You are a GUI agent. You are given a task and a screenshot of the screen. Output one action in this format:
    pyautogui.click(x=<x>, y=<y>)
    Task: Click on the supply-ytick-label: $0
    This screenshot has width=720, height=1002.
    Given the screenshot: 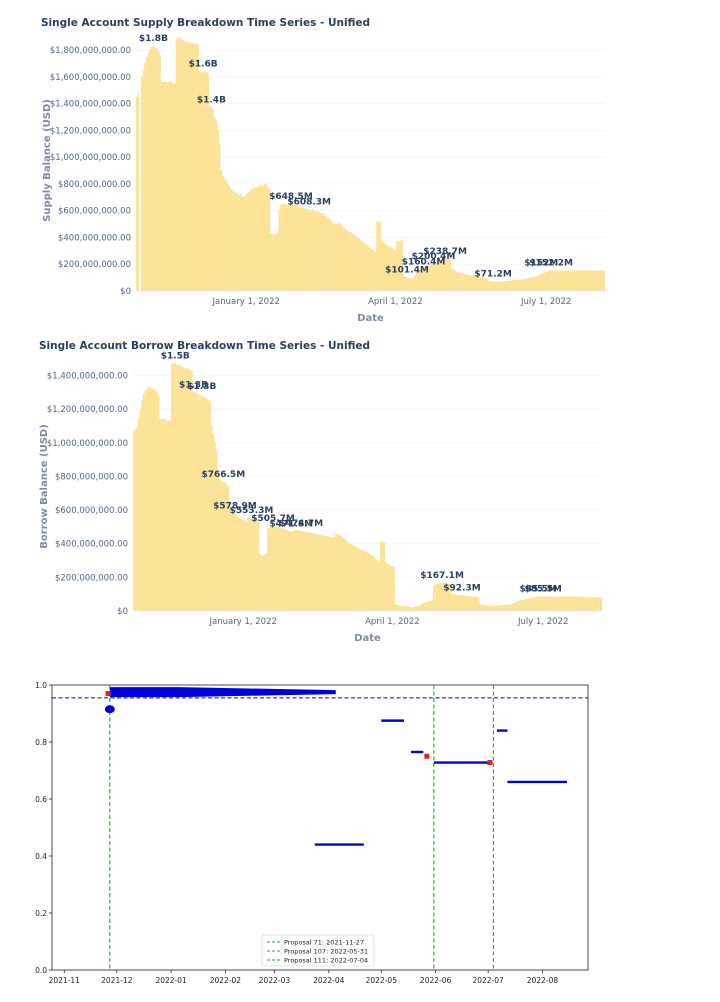 What is the action you would take?
    pyautogui.click(x=125, y=292)
    